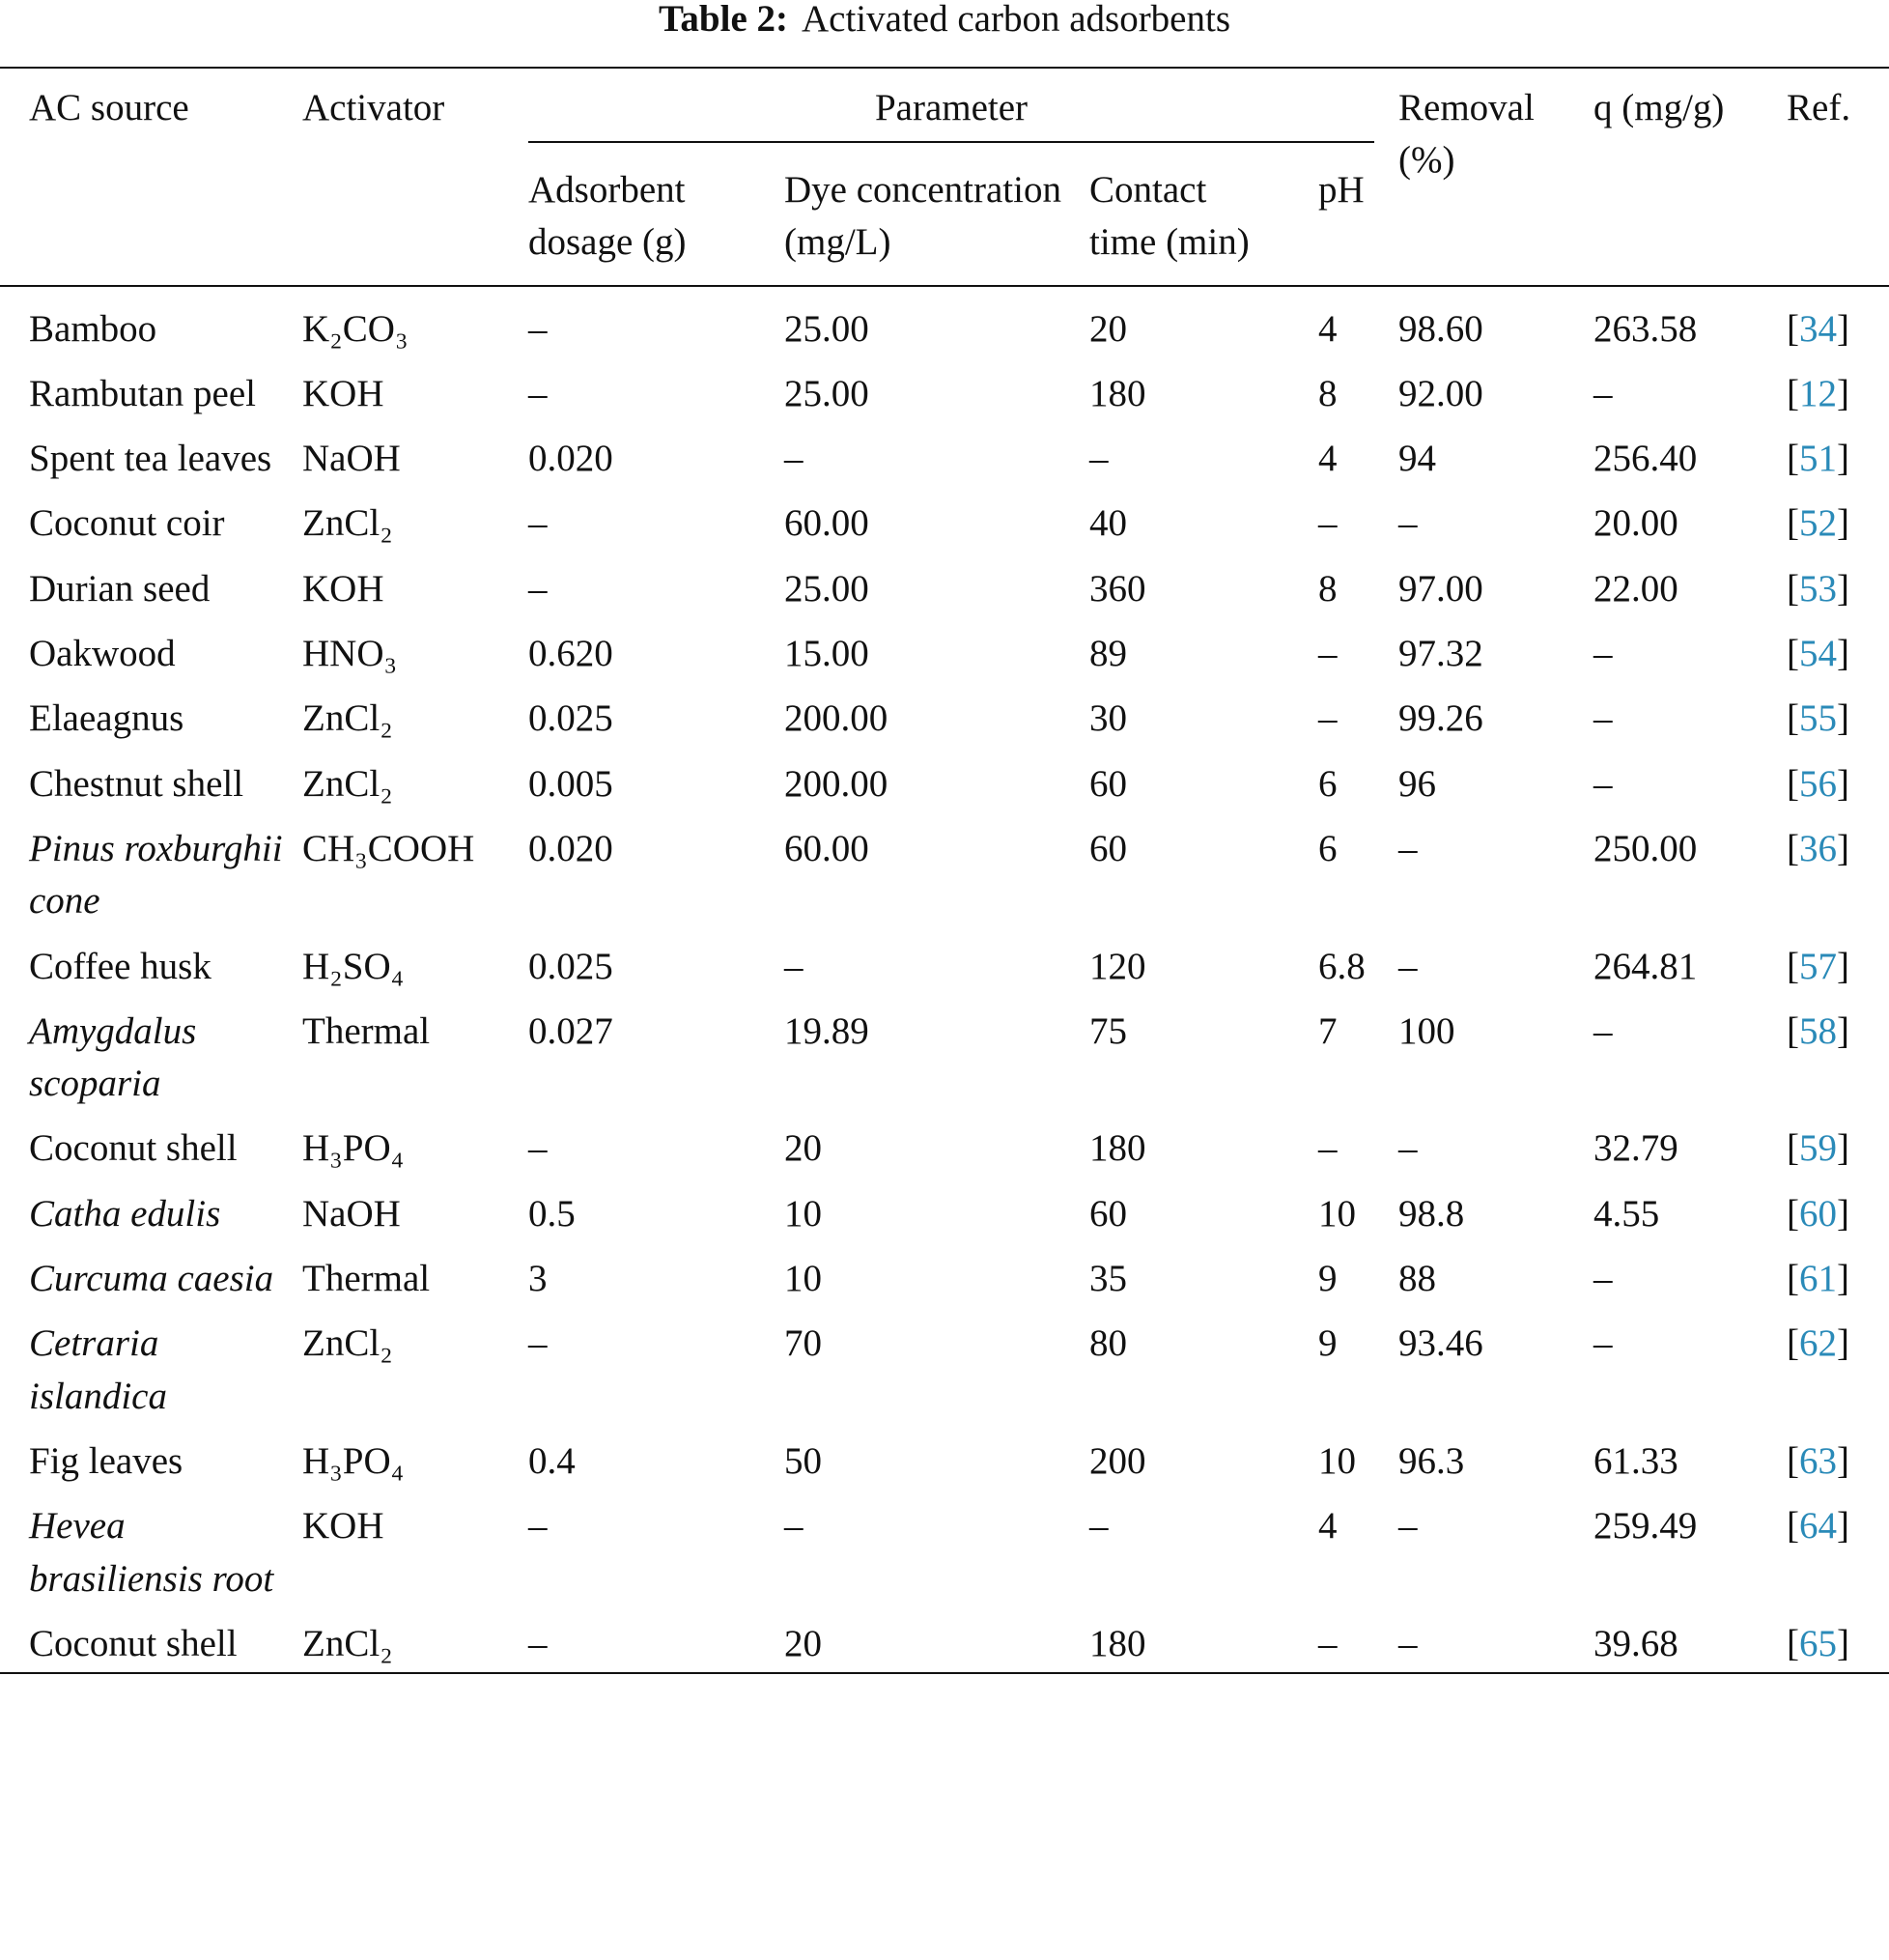 This screenshot has height=1960, width=1889. Describe the element at coordinates (1117, 588) in the screenshot. I see `data-cell: 360` at that location.